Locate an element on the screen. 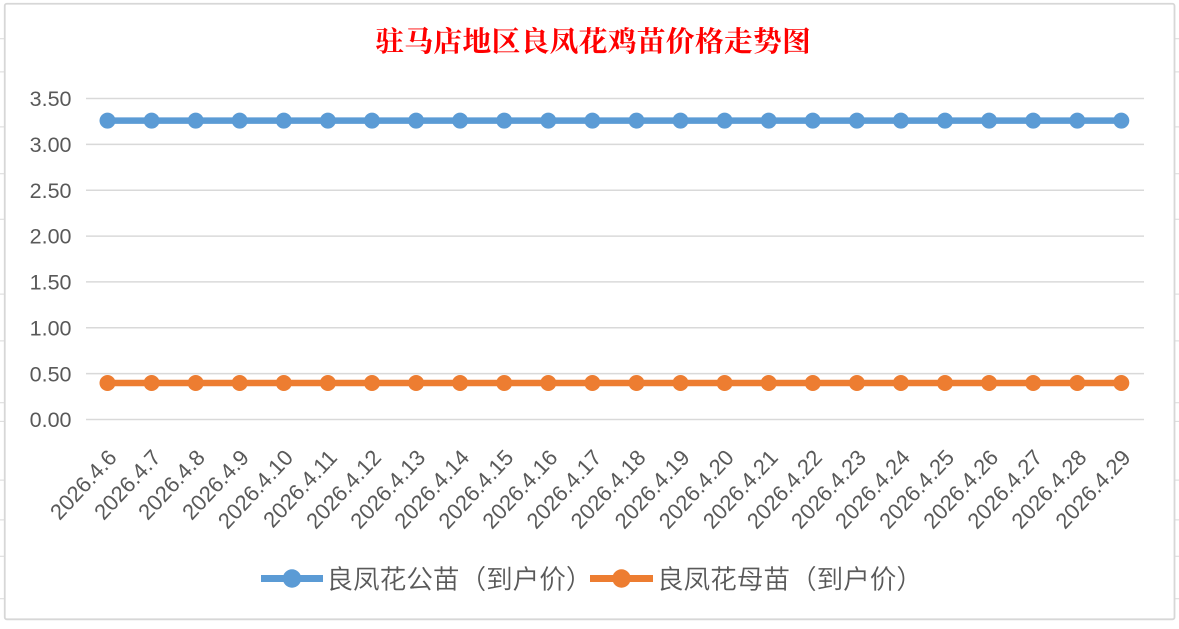 The image size is (1179, 629). svg-text: 3.00 is located at coordinates (51, 145).